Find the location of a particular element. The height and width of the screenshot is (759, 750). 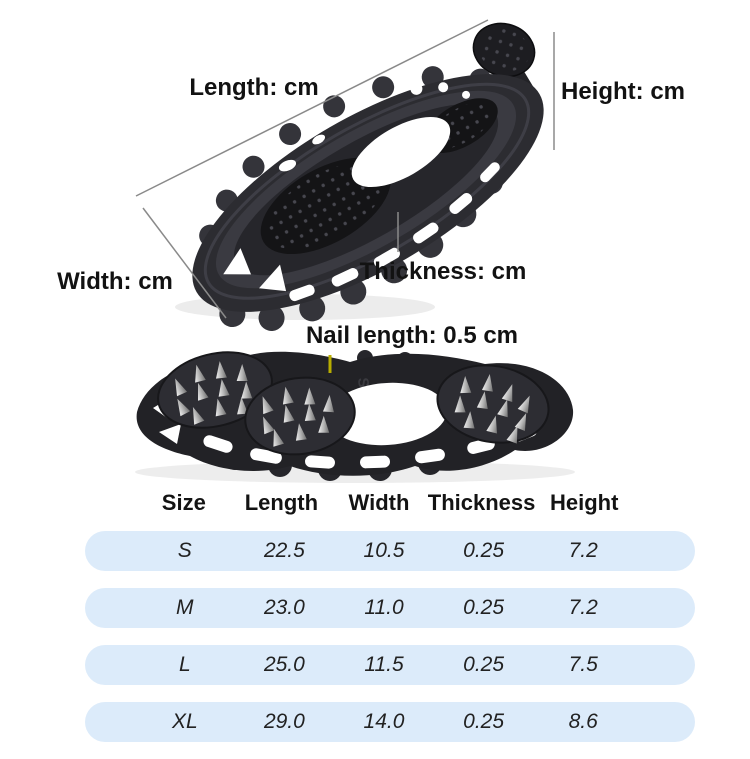

table-row-xl: XL 29.0 14.0 0.25 8.6 is located at coordinates (390, 722).